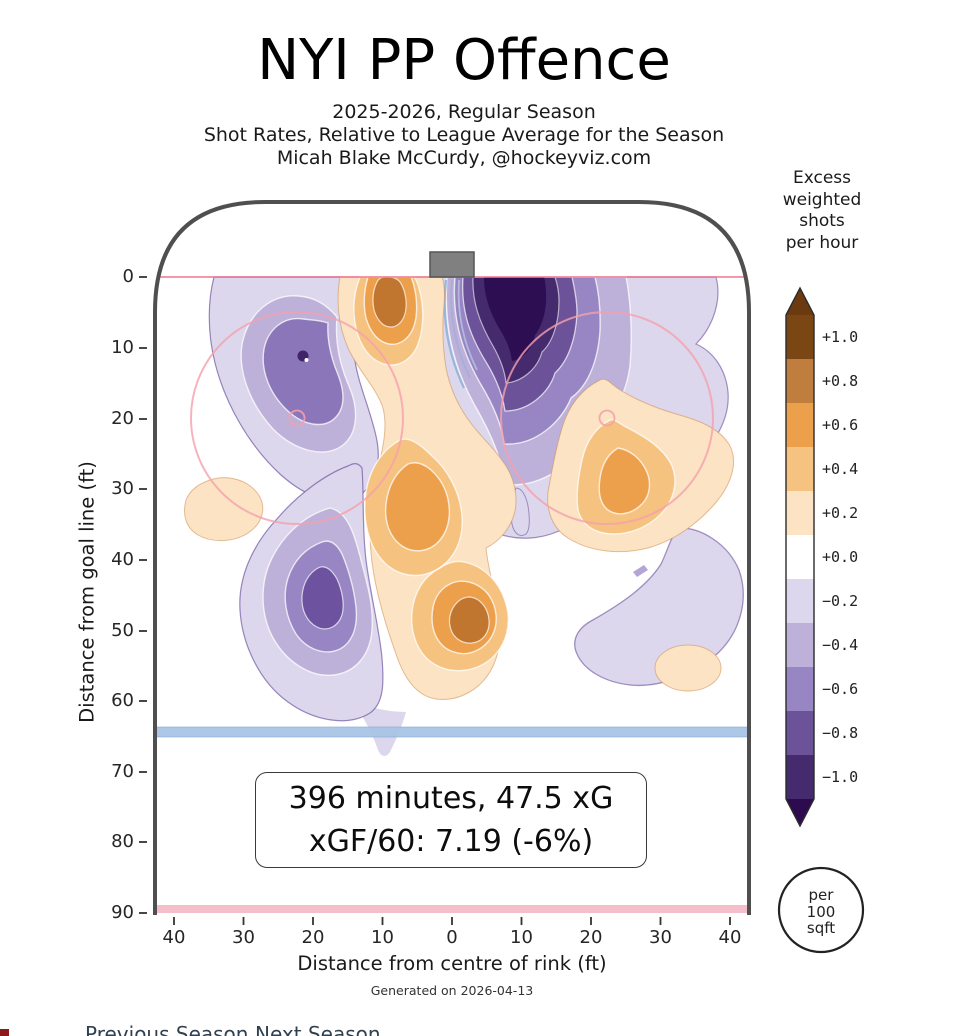 Image resolution: width=960 pixels, height=1036 pixels. What do you see at coordinates (822, 221) in the screenshot?
I see `colorbar-title-line: shots` at bounding box center [822, 221].